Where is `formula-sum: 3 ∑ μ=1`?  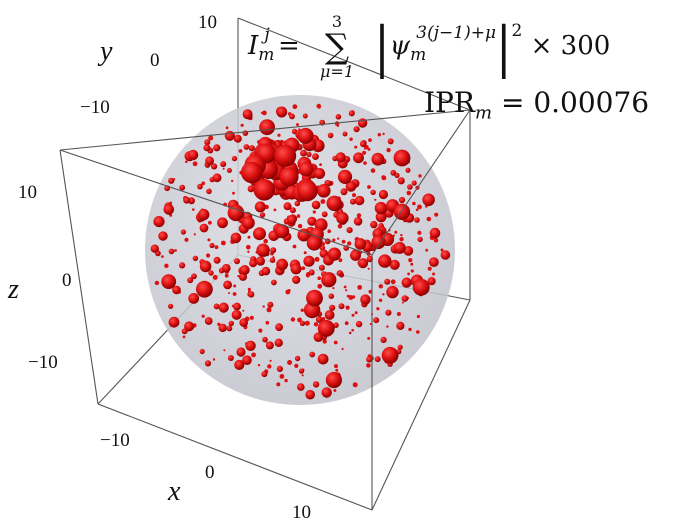
formula-sum: 3 ∑ μ=1 is located at coordinates (337, 47).